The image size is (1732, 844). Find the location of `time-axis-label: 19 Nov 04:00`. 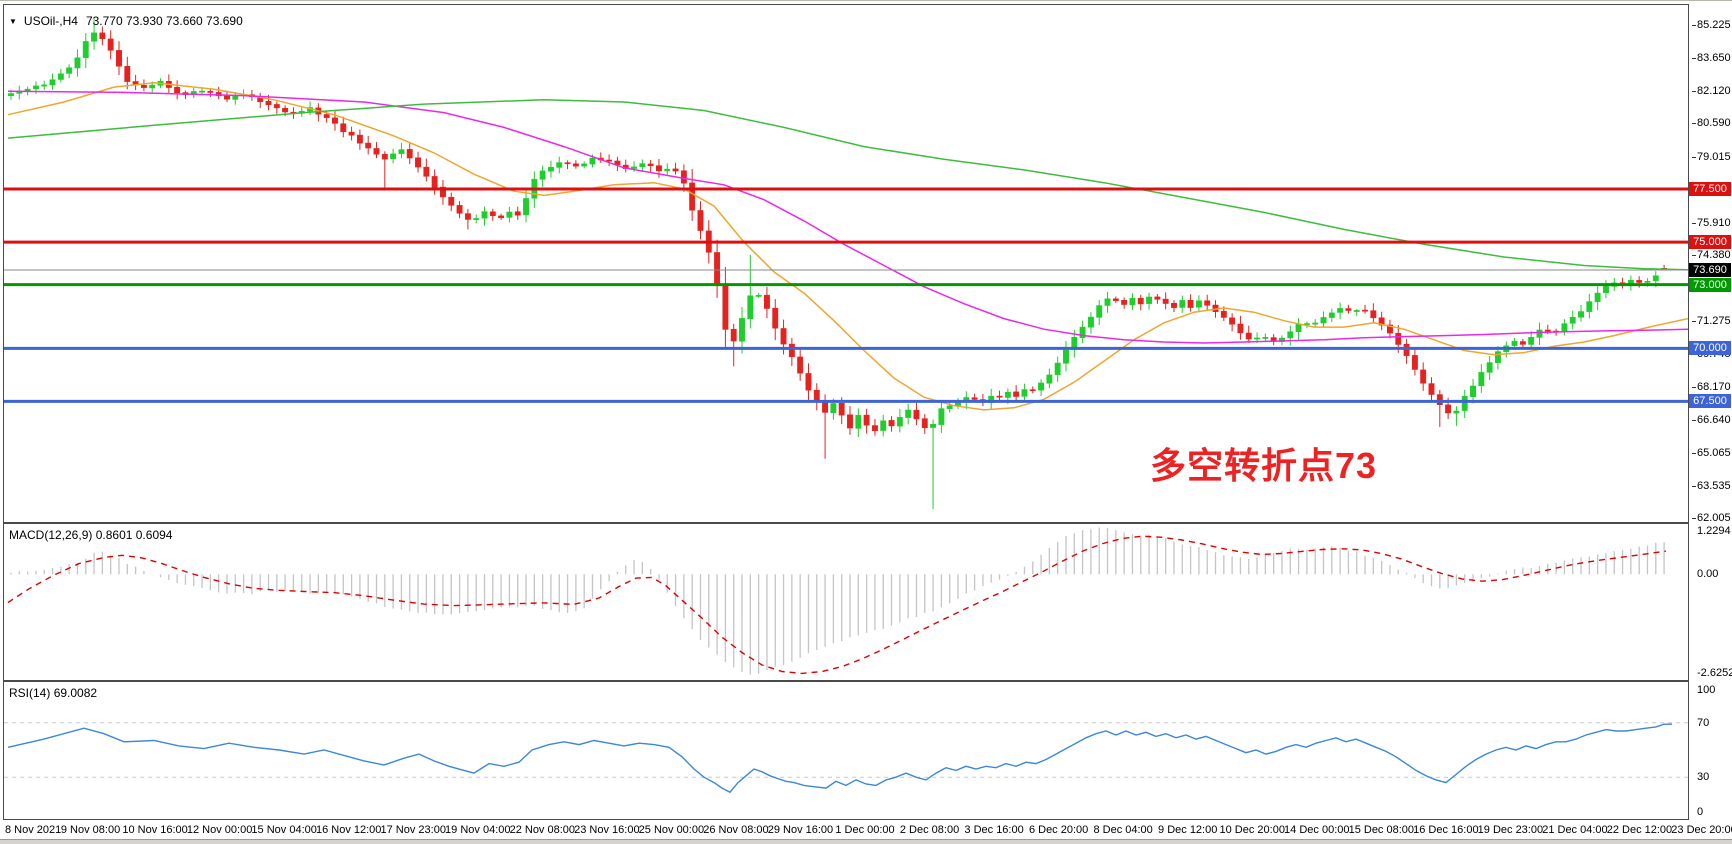

time-axis-label: 19 Nov 04:00 is located at coordinates (478, 830).